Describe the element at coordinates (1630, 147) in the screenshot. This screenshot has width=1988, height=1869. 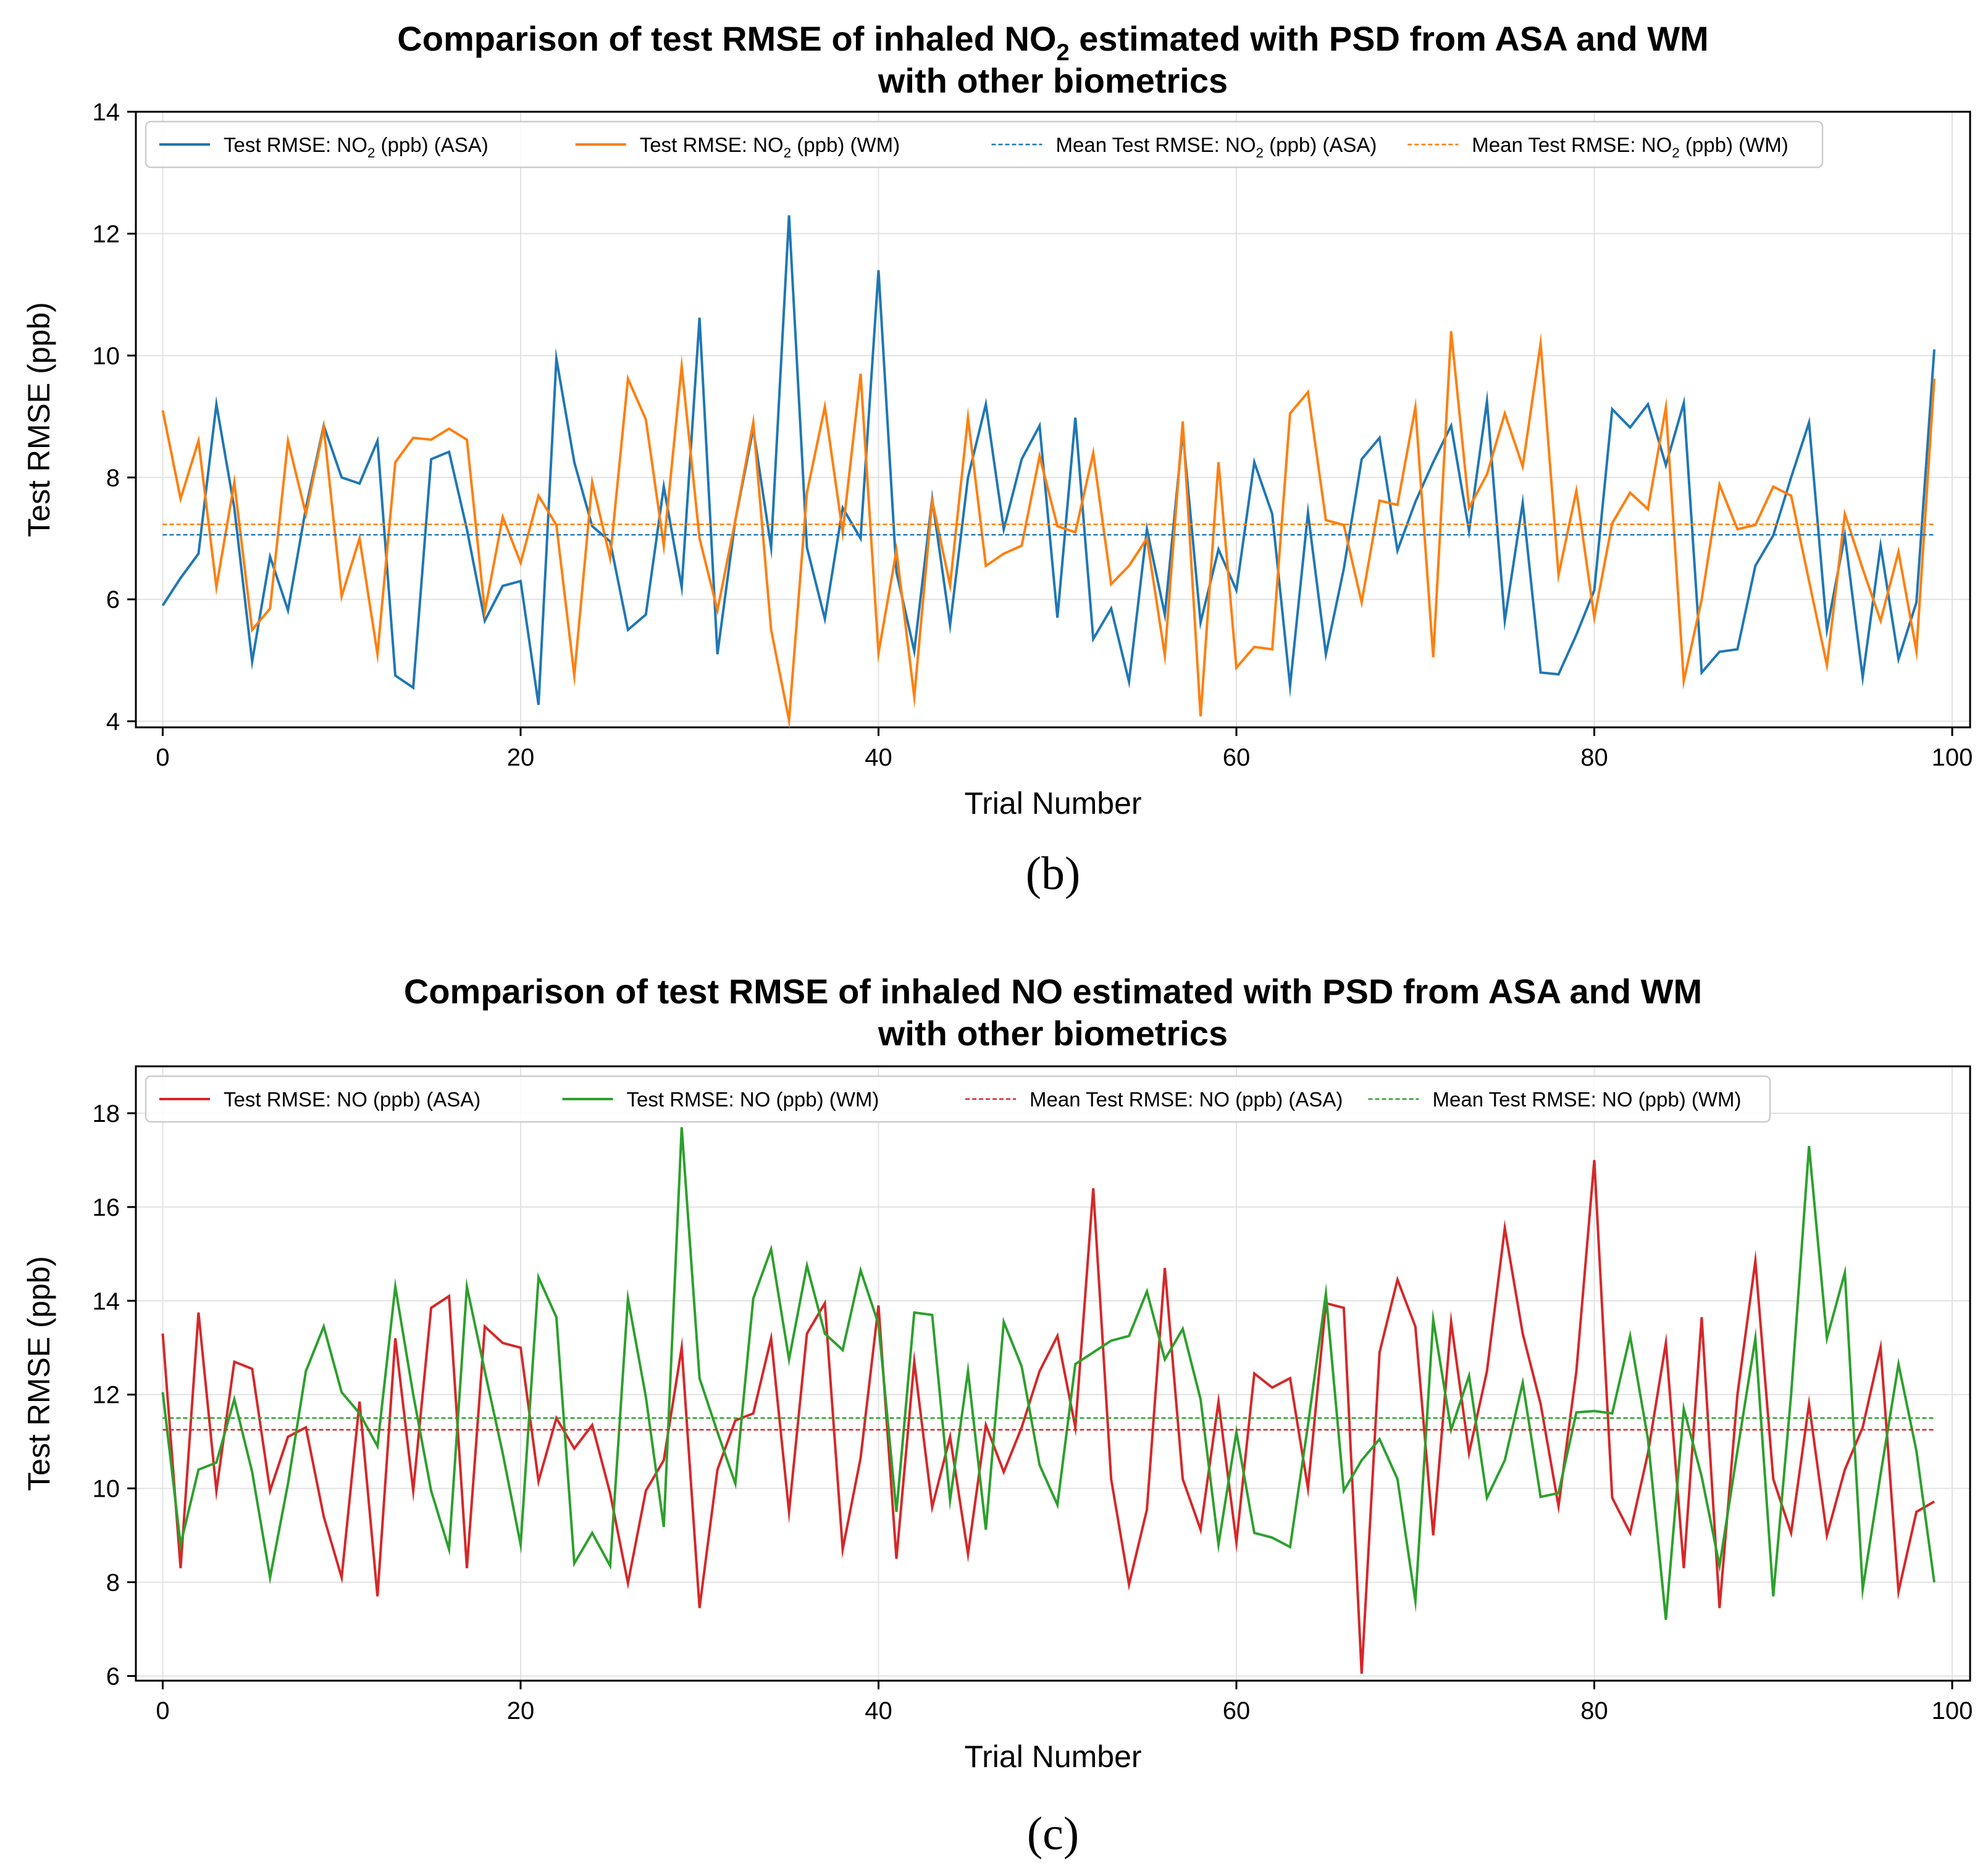
I see `legend-label-3: Mean Test RMSE: NO2 (ppb) (WM)` at that location.